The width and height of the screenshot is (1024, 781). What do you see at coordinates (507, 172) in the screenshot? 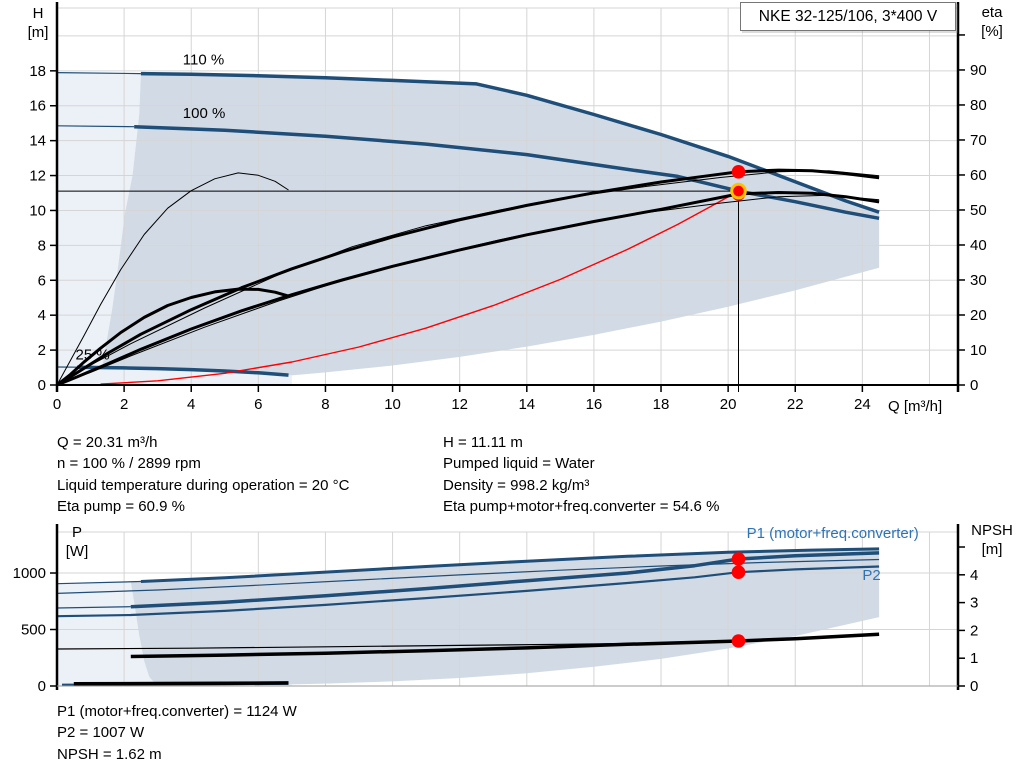
I see `qh-100-curve` at bounding box center [507, 172].